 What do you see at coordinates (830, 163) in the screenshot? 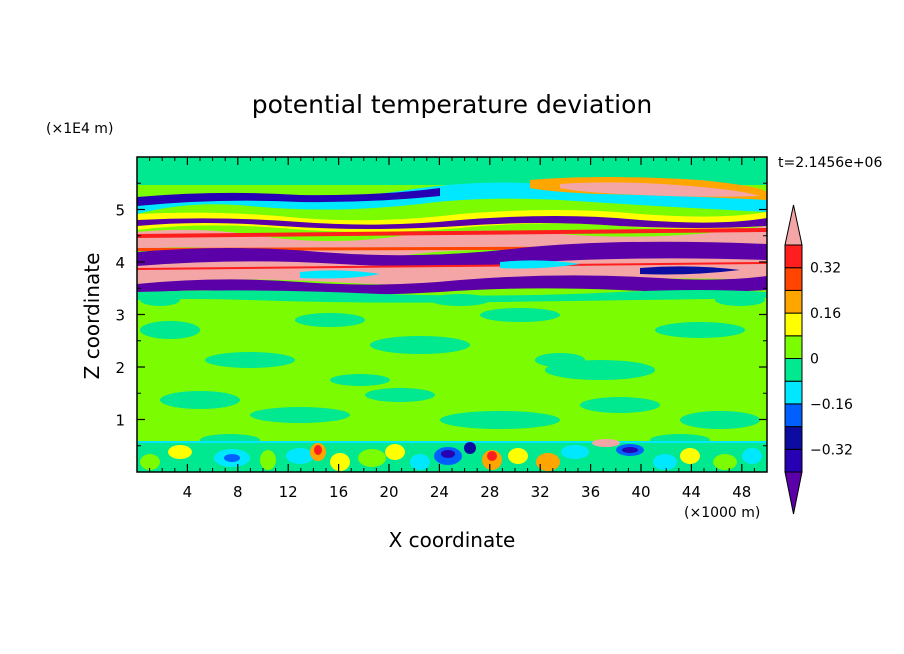
I see `time-label: t=2.1456e+06` at bounding box center [830, 163].